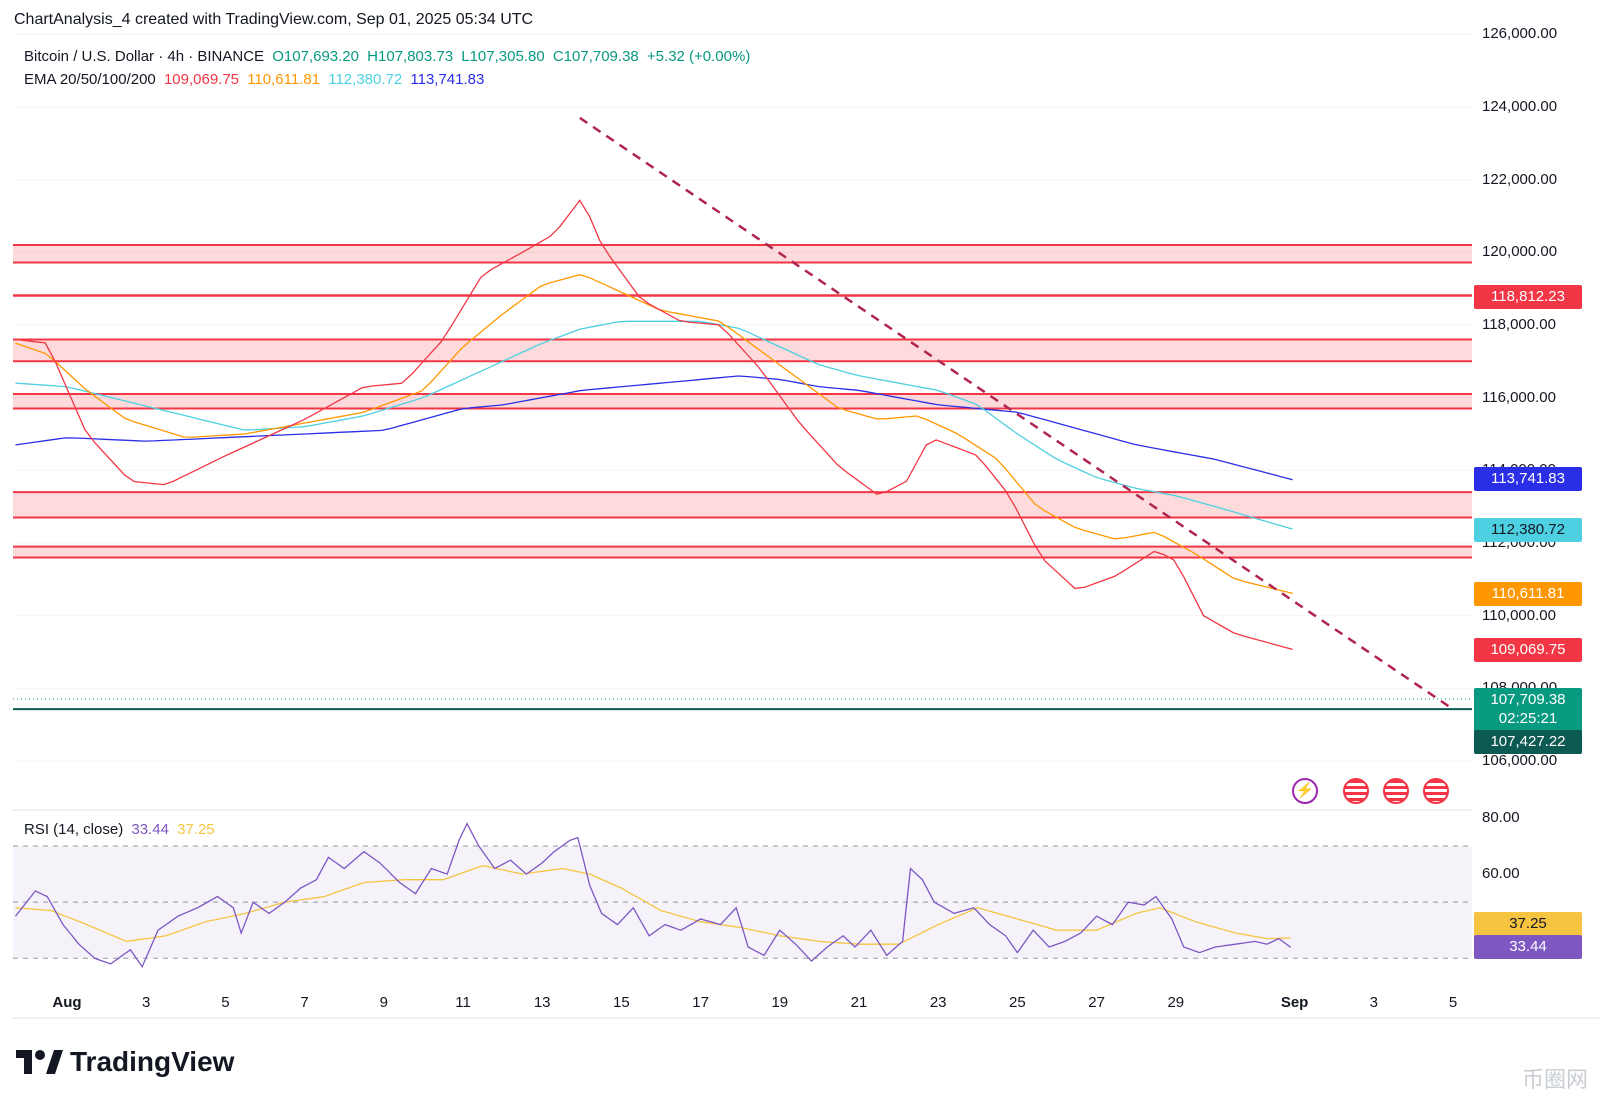  What do you see at coordinates (1017, 1002) in the screenshot?
I see `time-tick-label: 25` at bounding box center [1017, 1002].